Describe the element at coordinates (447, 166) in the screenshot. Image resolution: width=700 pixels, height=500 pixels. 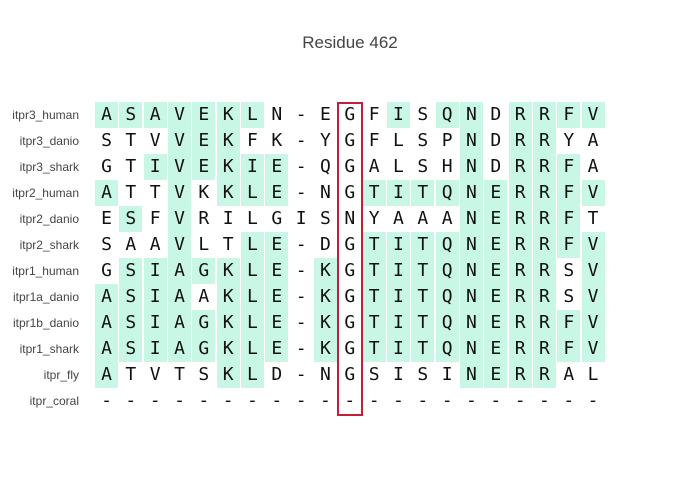
I see `residue-cell: H` at that location.